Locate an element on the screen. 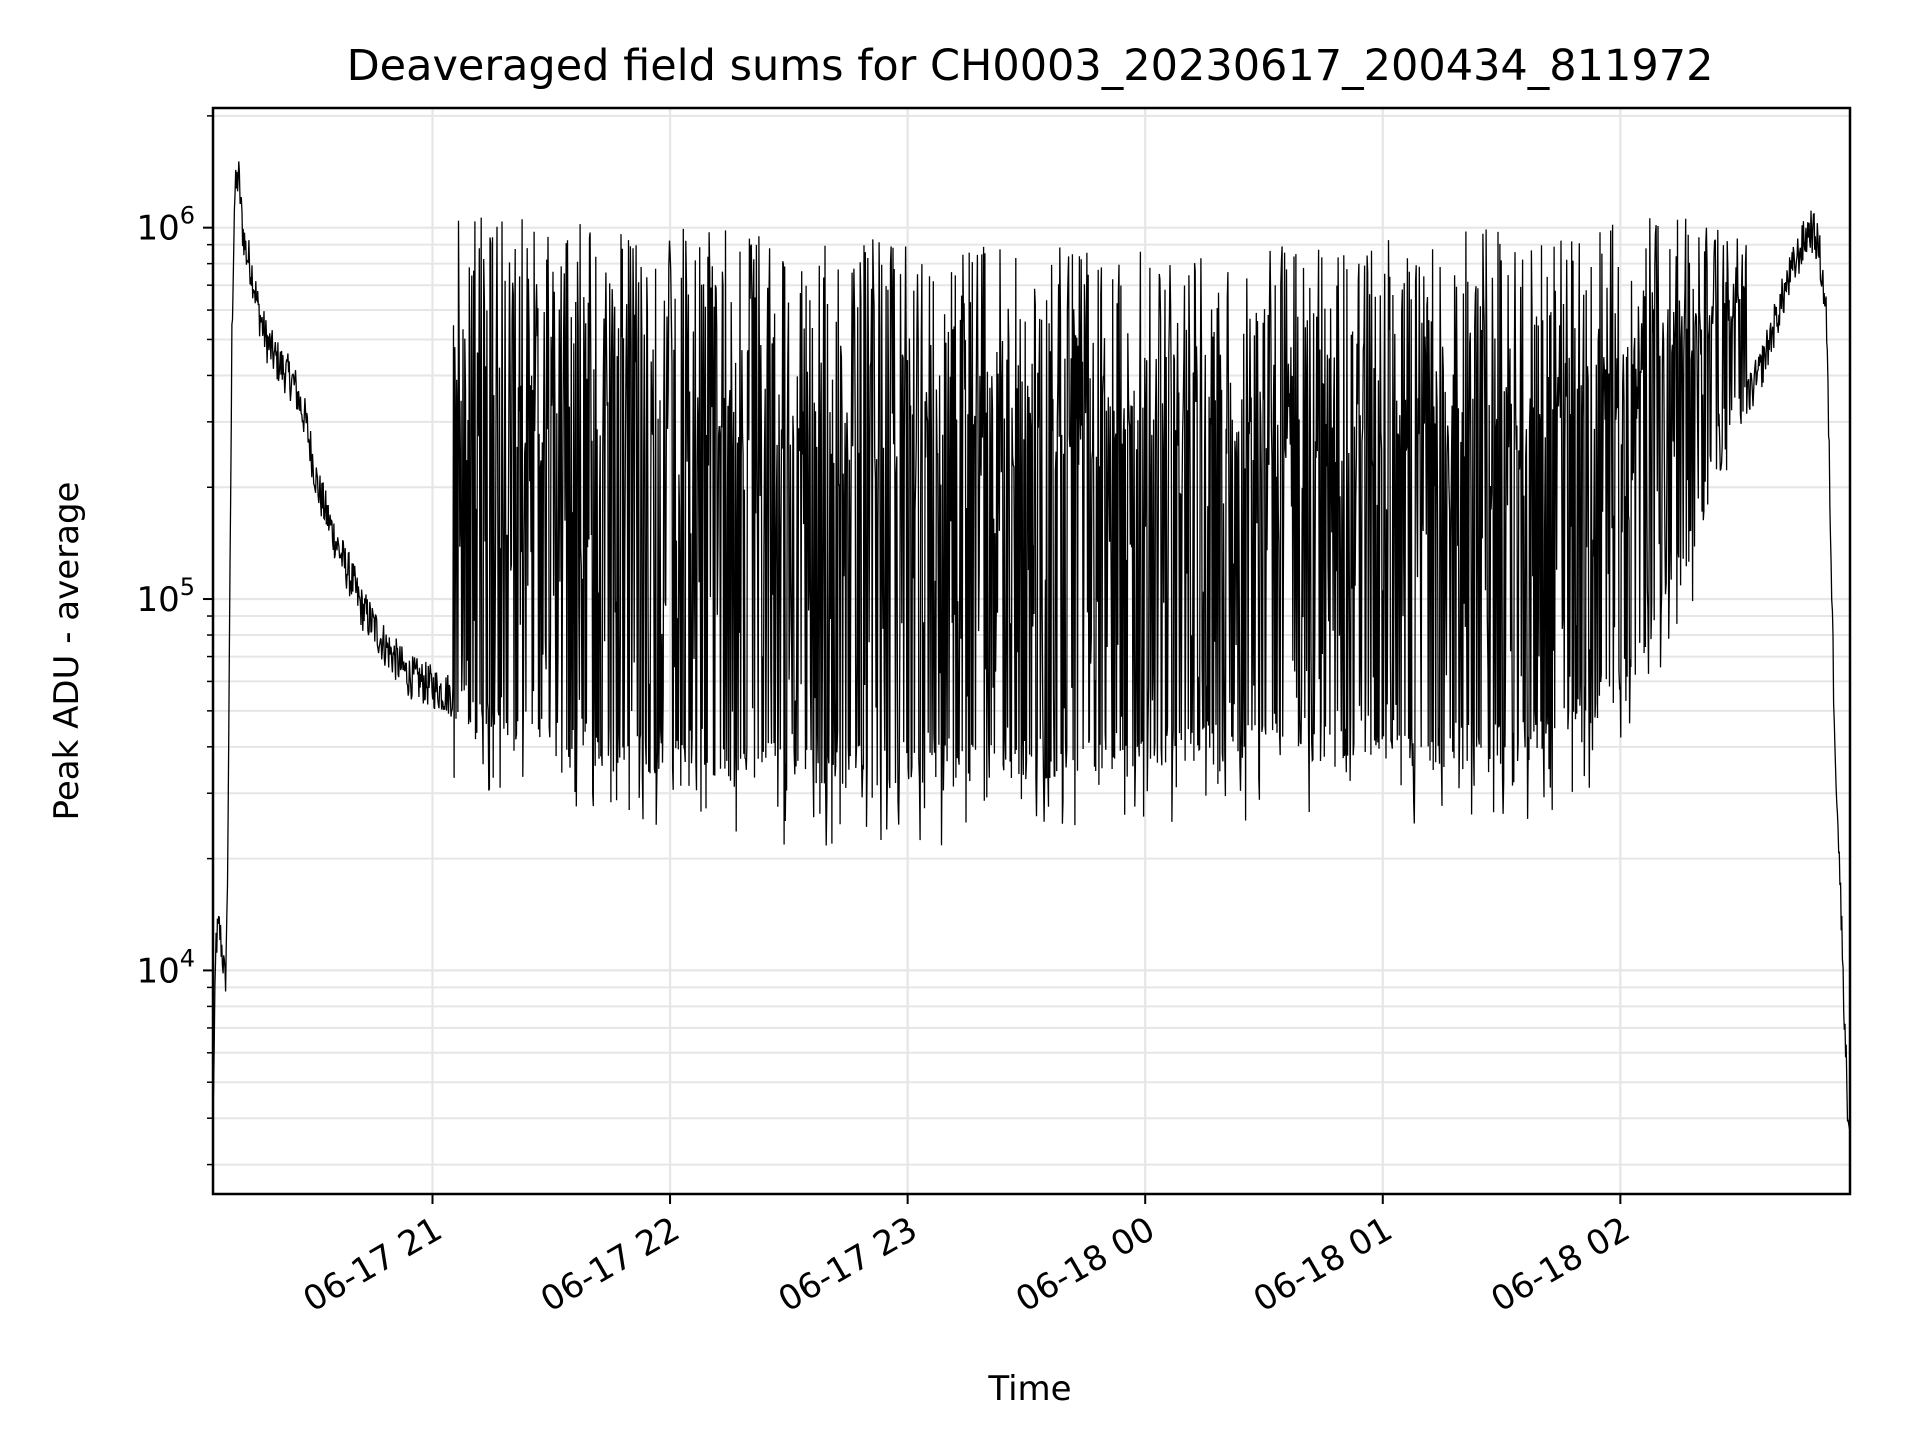 This screenshot has width=1920, height=1440. y-axis-ticks: 10⁴ 10⁵ 10⁶ is located at coordinates (174, 640).